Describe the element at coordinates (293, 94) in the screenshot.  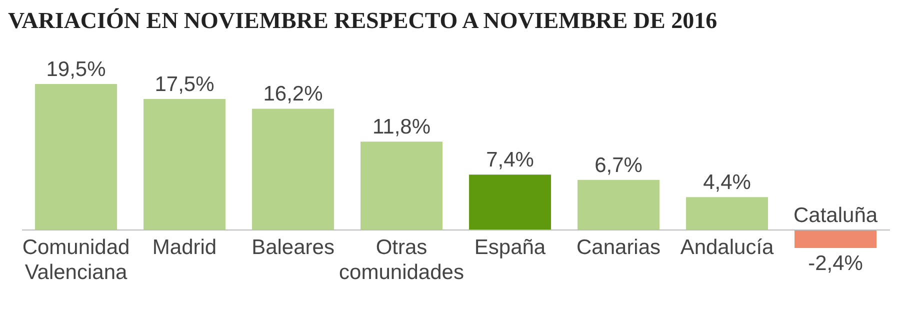
I see `data-label: 16,2%` at that location.